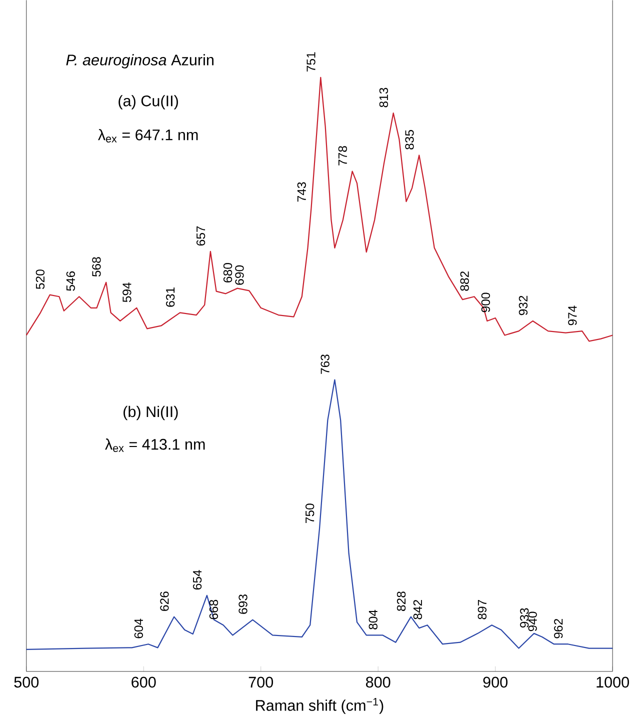 The image size is (635, 719). I want to click on x-tick-label: 1000, so click(613, 682).